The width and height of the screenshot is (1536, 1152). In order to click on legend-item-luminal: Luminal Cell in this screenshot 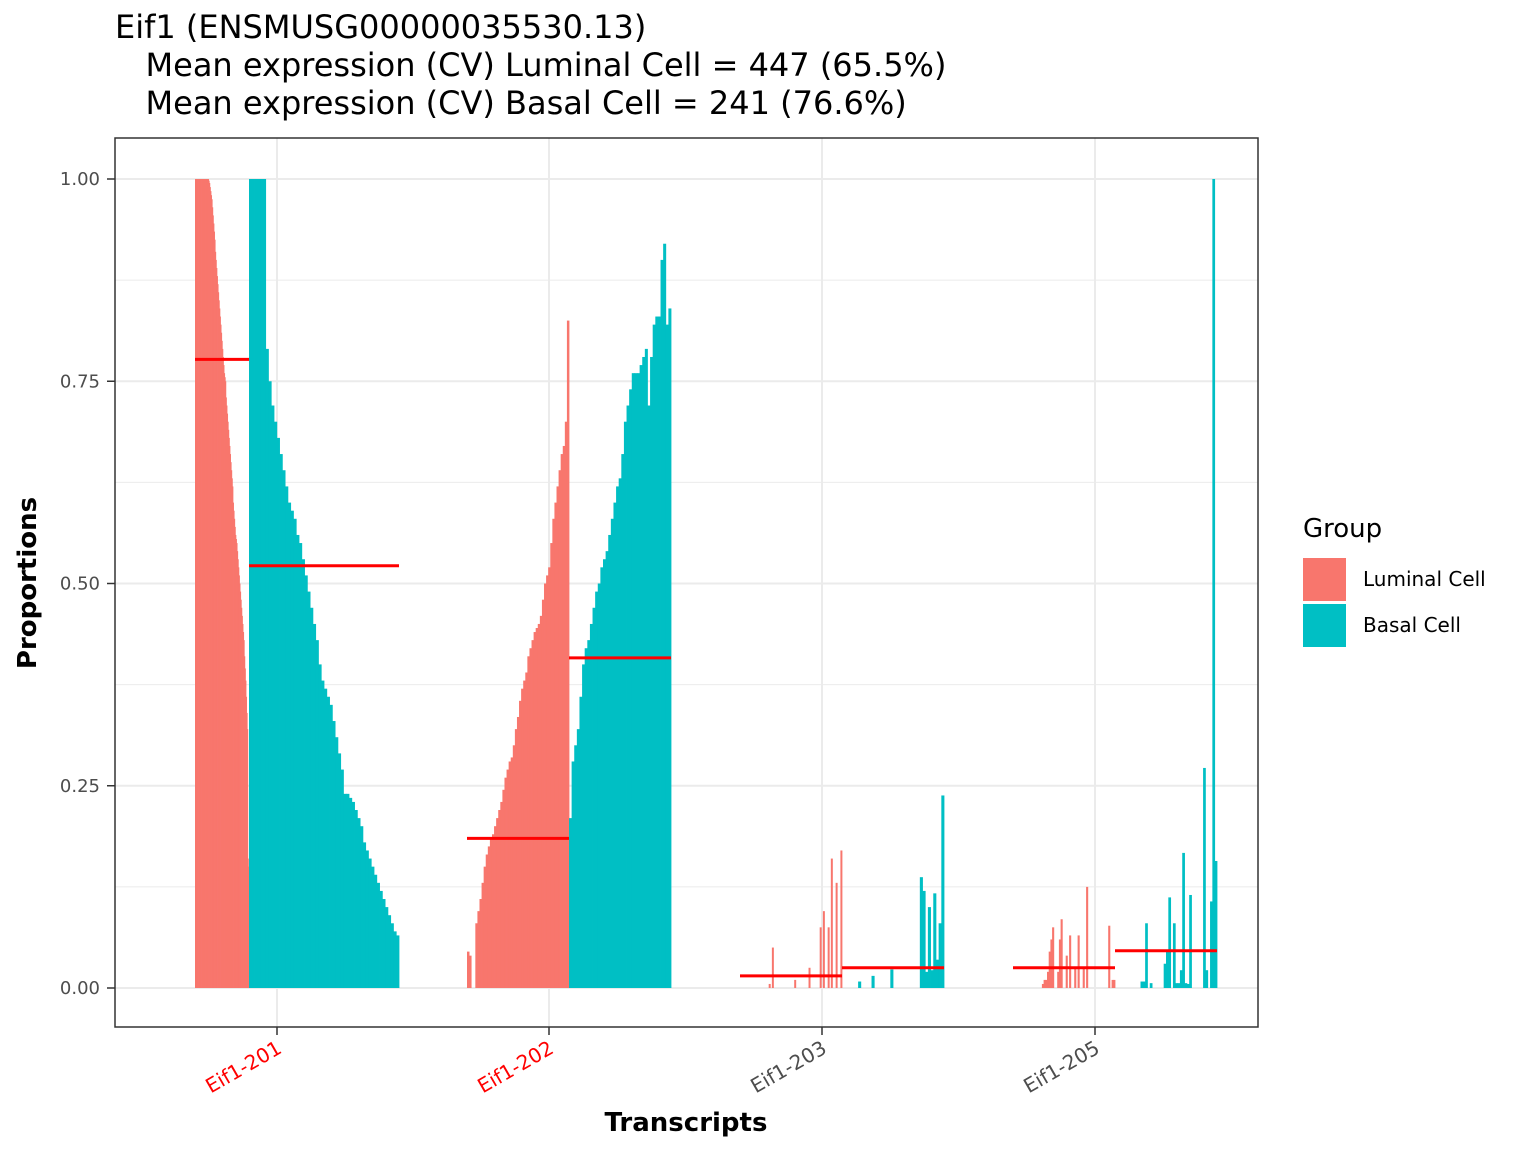, I will do `click(1394, 579)`.